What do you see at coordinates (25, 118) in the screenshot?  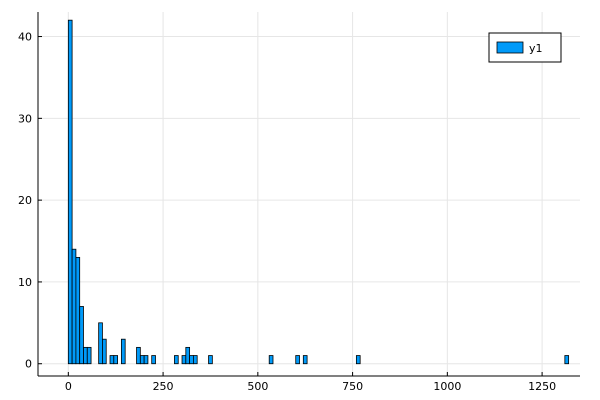 I see `y-tick-label: 30` at bounding box center [25, 118].